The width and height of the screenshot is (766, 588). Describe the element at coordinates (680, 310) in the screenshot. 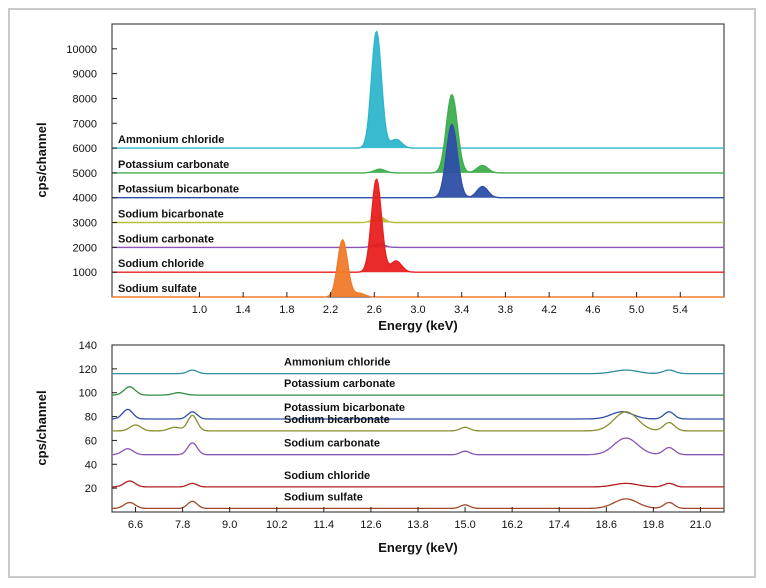

I see `x-tick-label: 5.4` at that location.